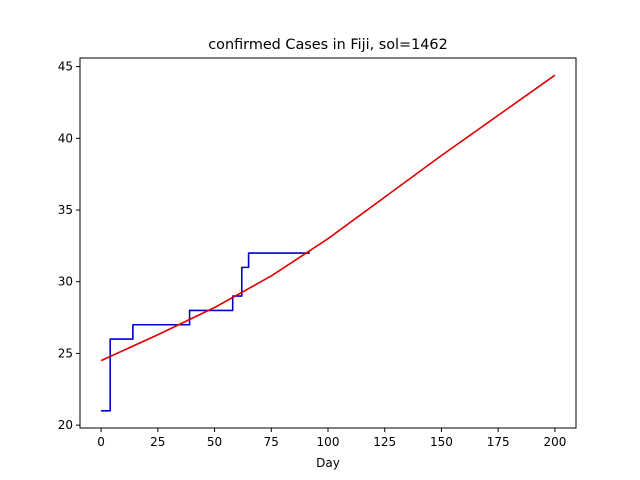 The height and width of the screenshot is (480, 640). I want to click on y-axis: 20 25 30 35 40 45, so click(69, 246).